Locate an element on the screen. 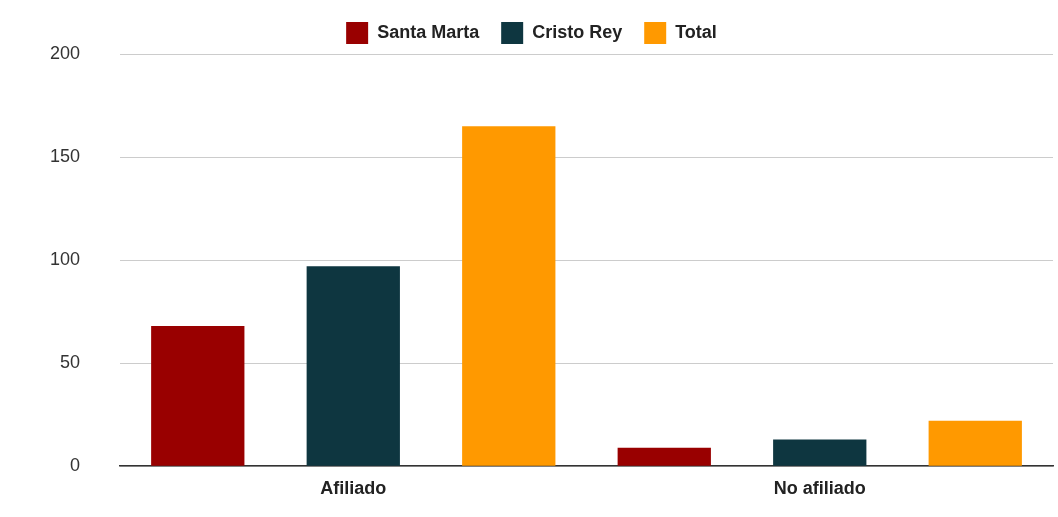  x-tick-label: No afiliado is located at coordinates (819, 487).